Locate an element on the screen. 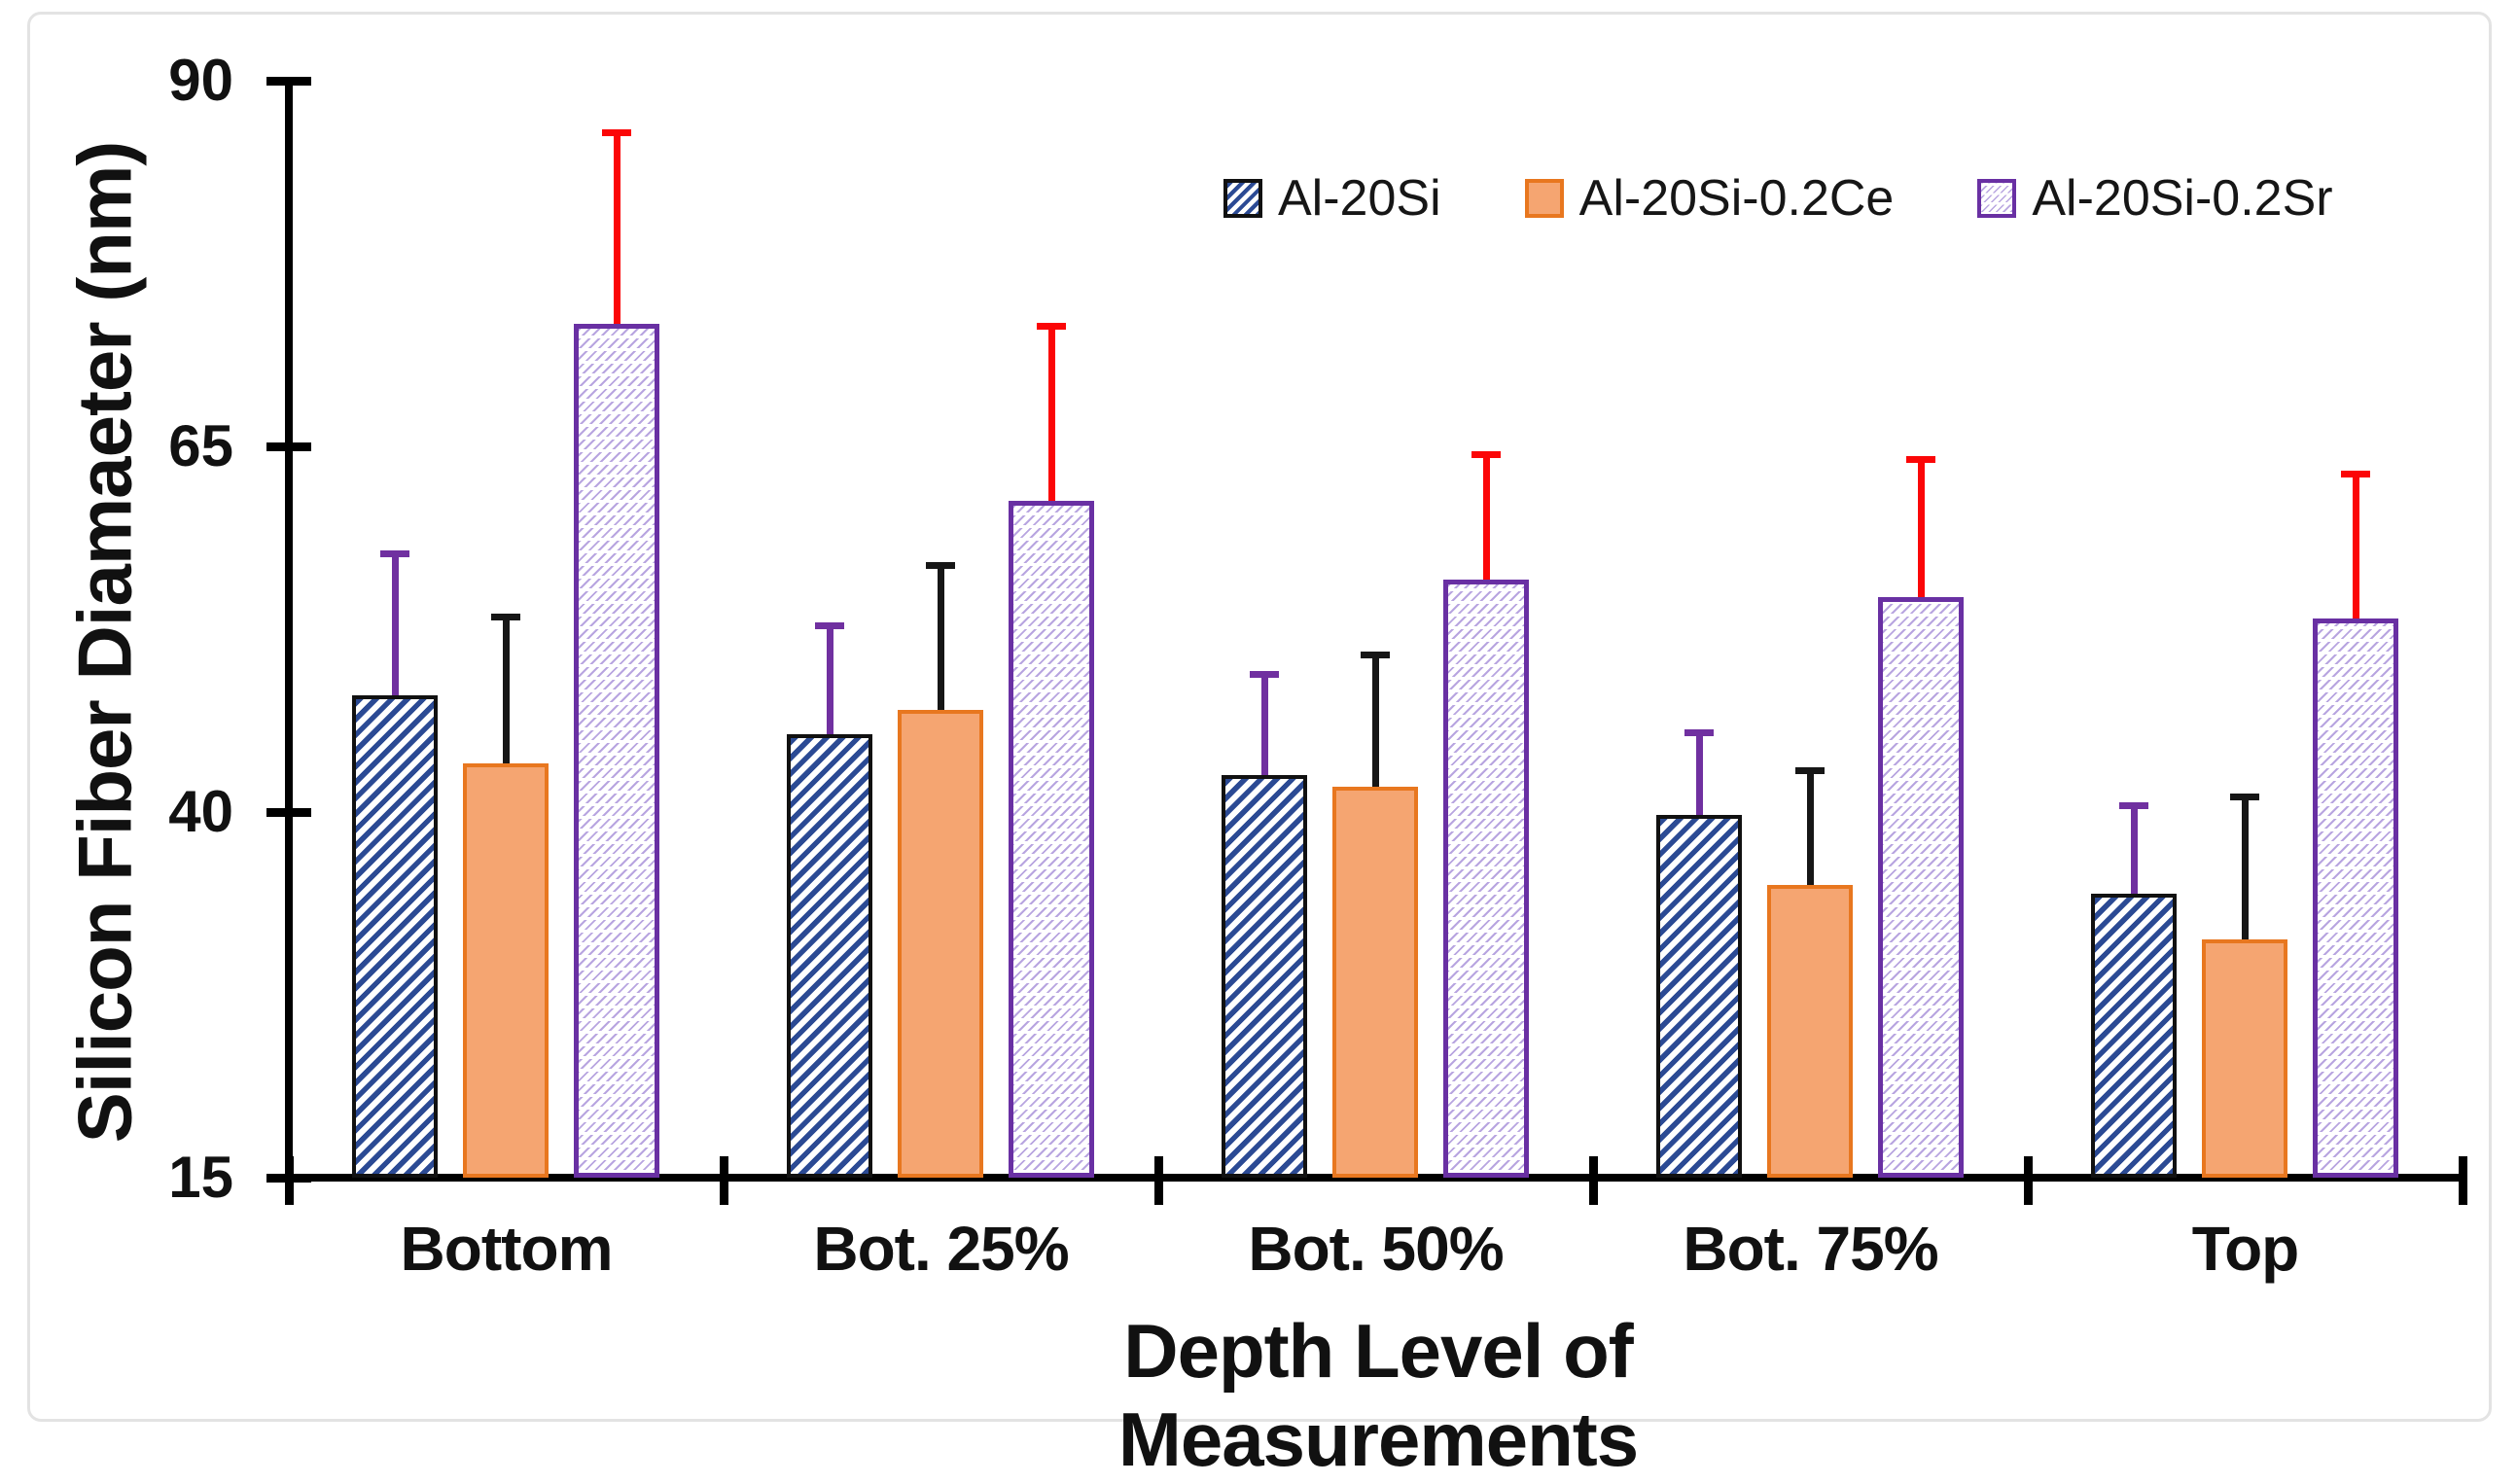 This screenshot has height=1484, width=2517. x-category-label: Bottom is located at coordinates (507, 1249).